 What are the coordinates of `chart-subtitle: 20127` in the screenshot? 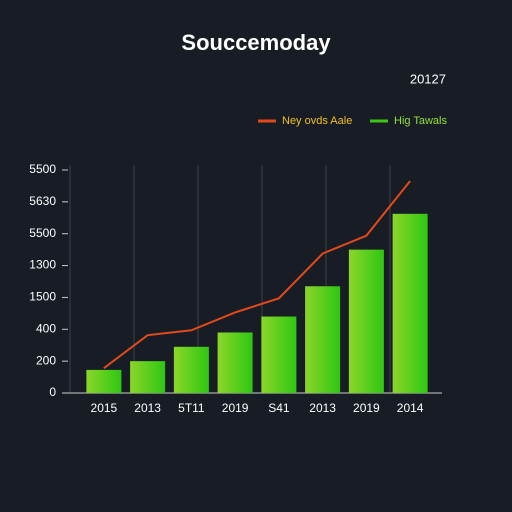 It's located at (428, 78).